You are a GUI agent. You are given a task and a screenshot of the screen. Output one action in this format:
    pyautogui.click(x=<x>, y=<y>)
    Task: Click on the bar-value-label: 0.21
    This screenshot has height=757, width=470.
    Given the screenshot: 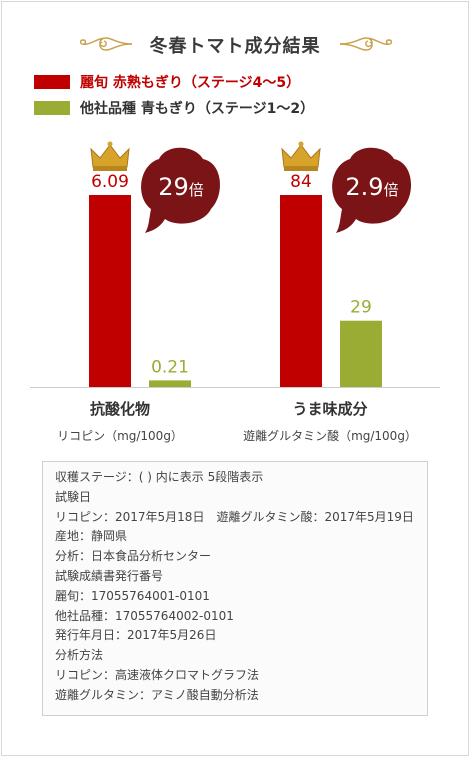 What is the action you would take?
    pyautogui.click(x=170, y=367)
    